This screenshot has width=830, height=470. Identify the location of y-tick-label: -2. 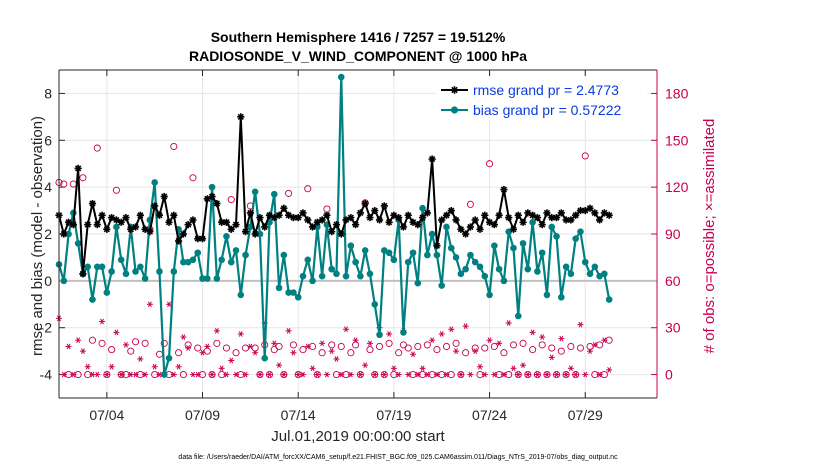
(46, 328).